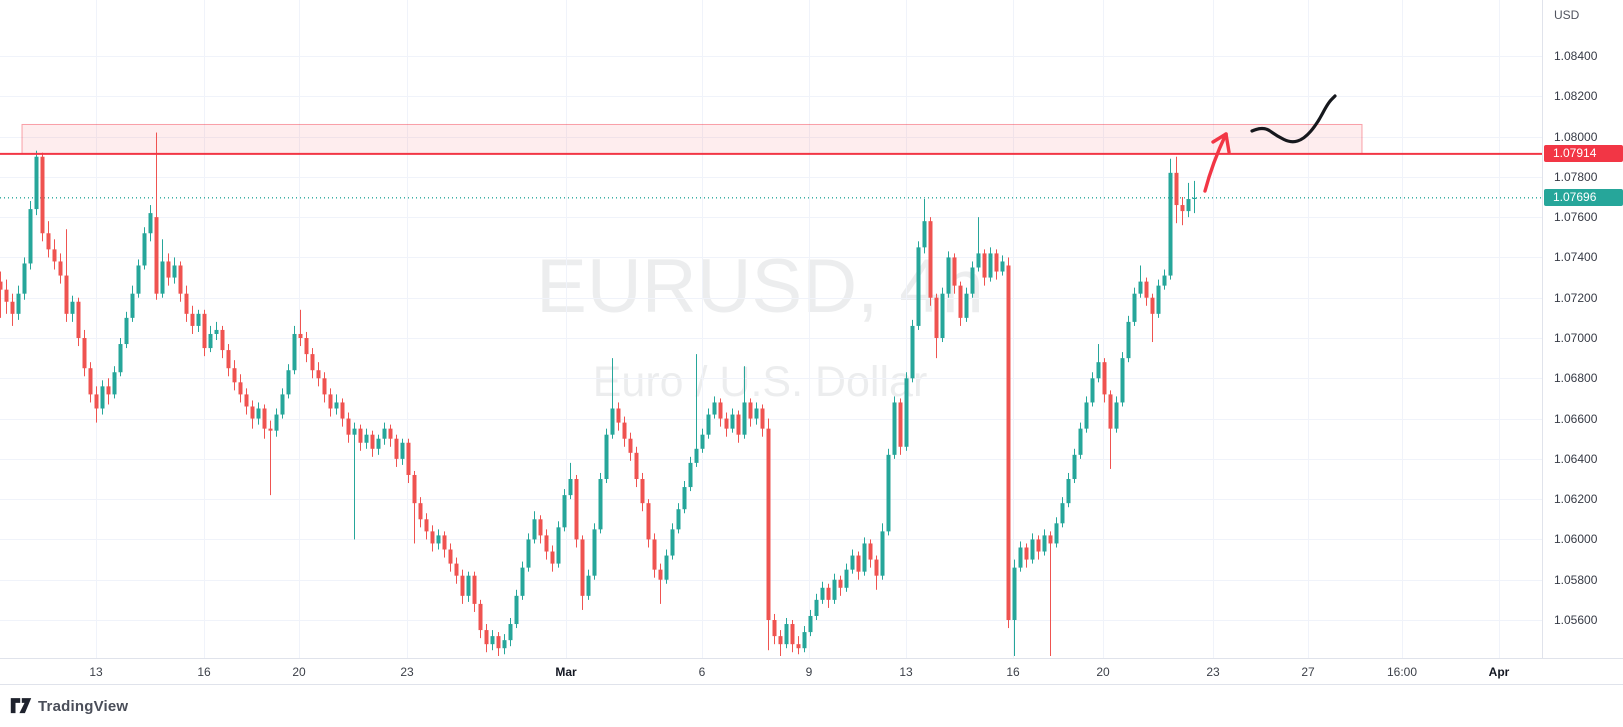  What do you see at coordinates (809, 672) in the screenshot?
I see `time-tick-label: 9` at bounding box center [809, 672].